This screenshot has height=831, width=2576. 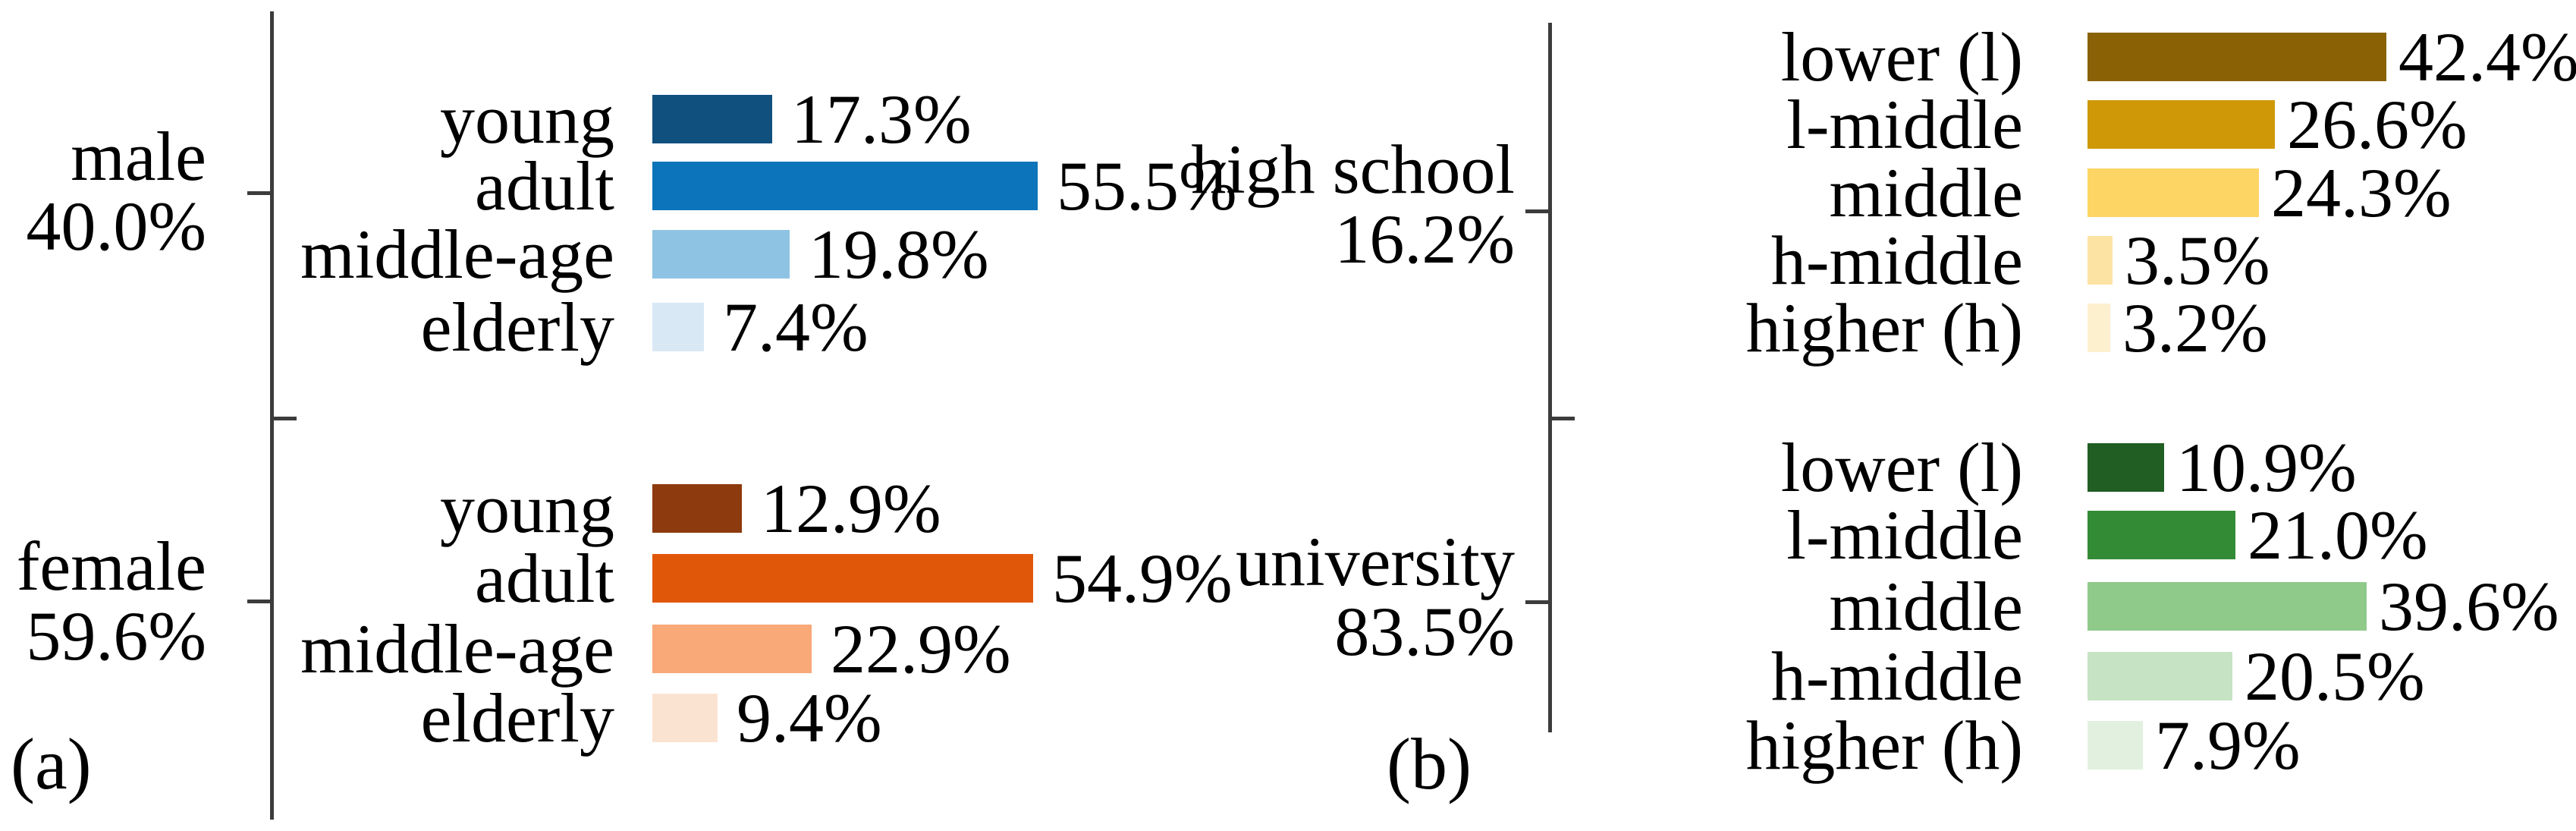 What do you see at coordinates (796, 327) in the screenshot?
I see `value-label: 7.4%` at bounding box center [796, 327].